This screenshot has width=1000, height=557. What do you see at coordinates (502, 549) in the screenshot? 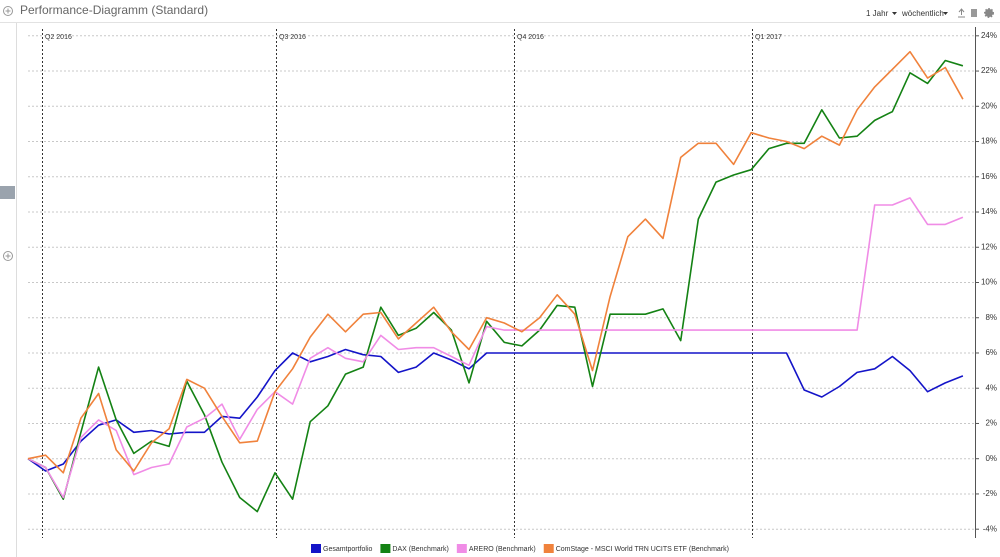
I see `legend-label: ARERO (Benchmark)` at bounding box center [502, 549].